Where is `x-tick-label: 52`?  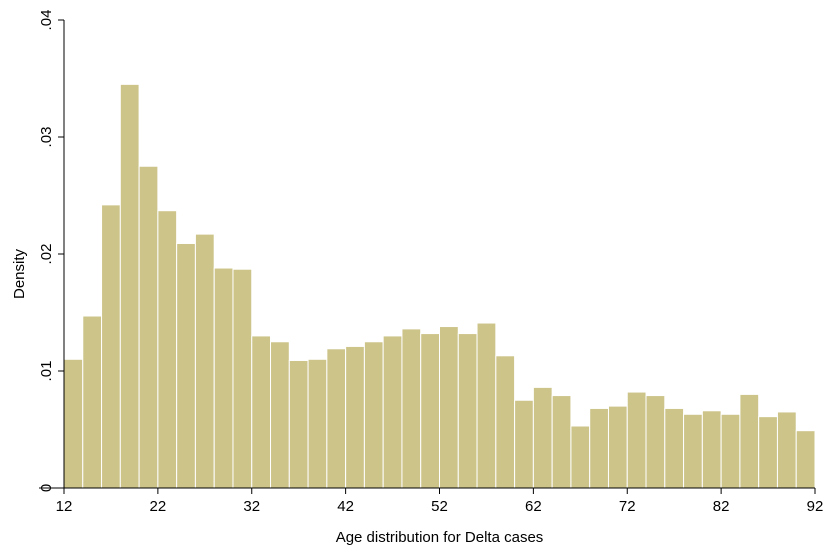 x-tick-label: 52 is located at coordinates (439, 506).